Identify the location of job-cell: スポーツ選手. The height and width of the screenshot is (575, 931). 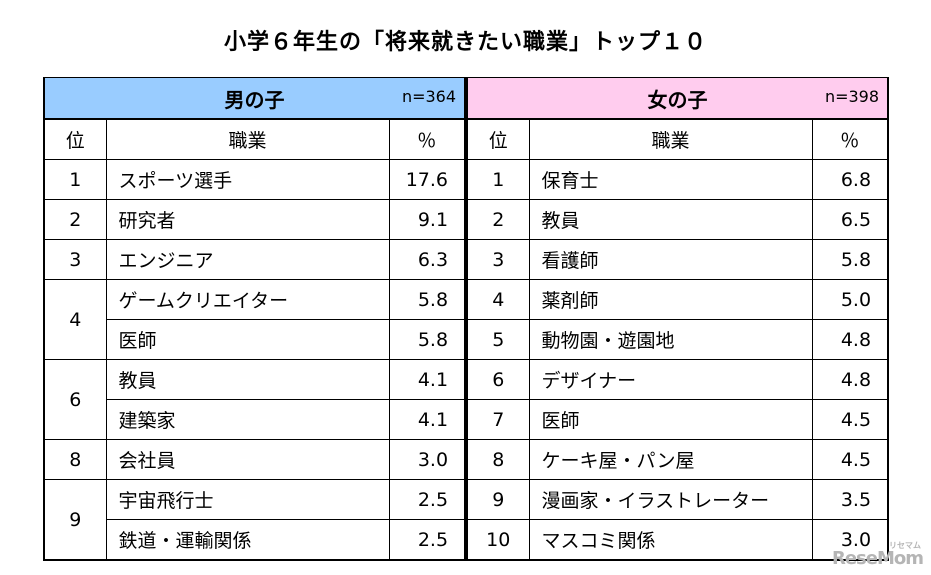
(247, 179).